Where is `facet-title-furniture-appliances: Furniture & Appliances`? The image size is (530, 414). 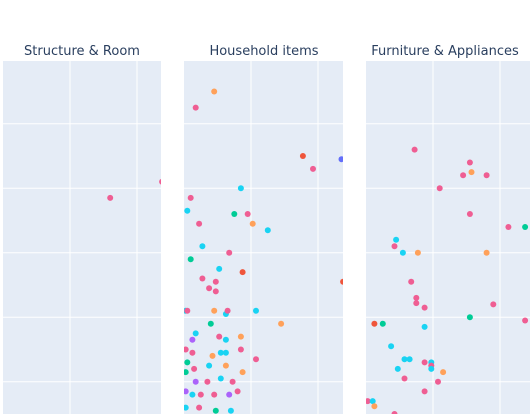
facet-title-furniture-appliances: Furniture & Appliances is located at coordinates (445, 51).